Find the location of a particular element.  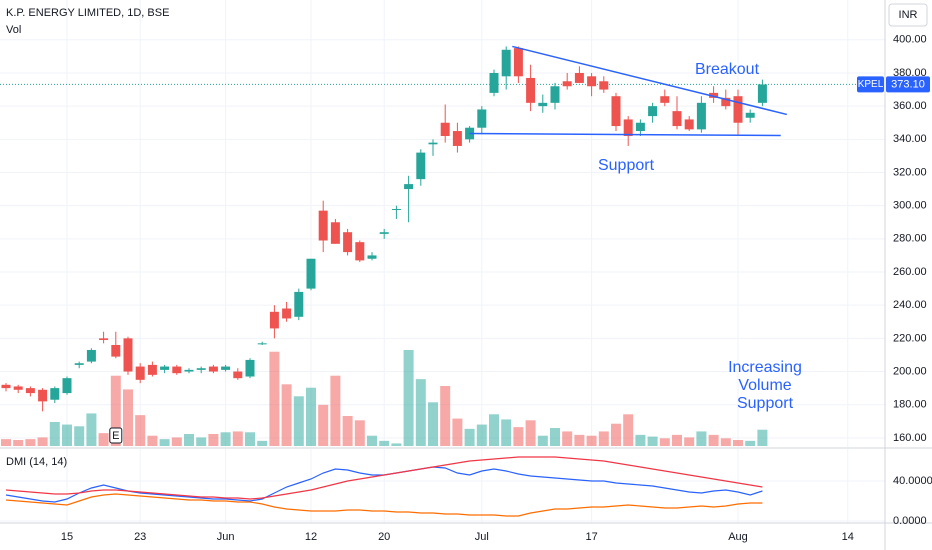

y-tick-label: 280.00 is located at coordinates (910, 239).